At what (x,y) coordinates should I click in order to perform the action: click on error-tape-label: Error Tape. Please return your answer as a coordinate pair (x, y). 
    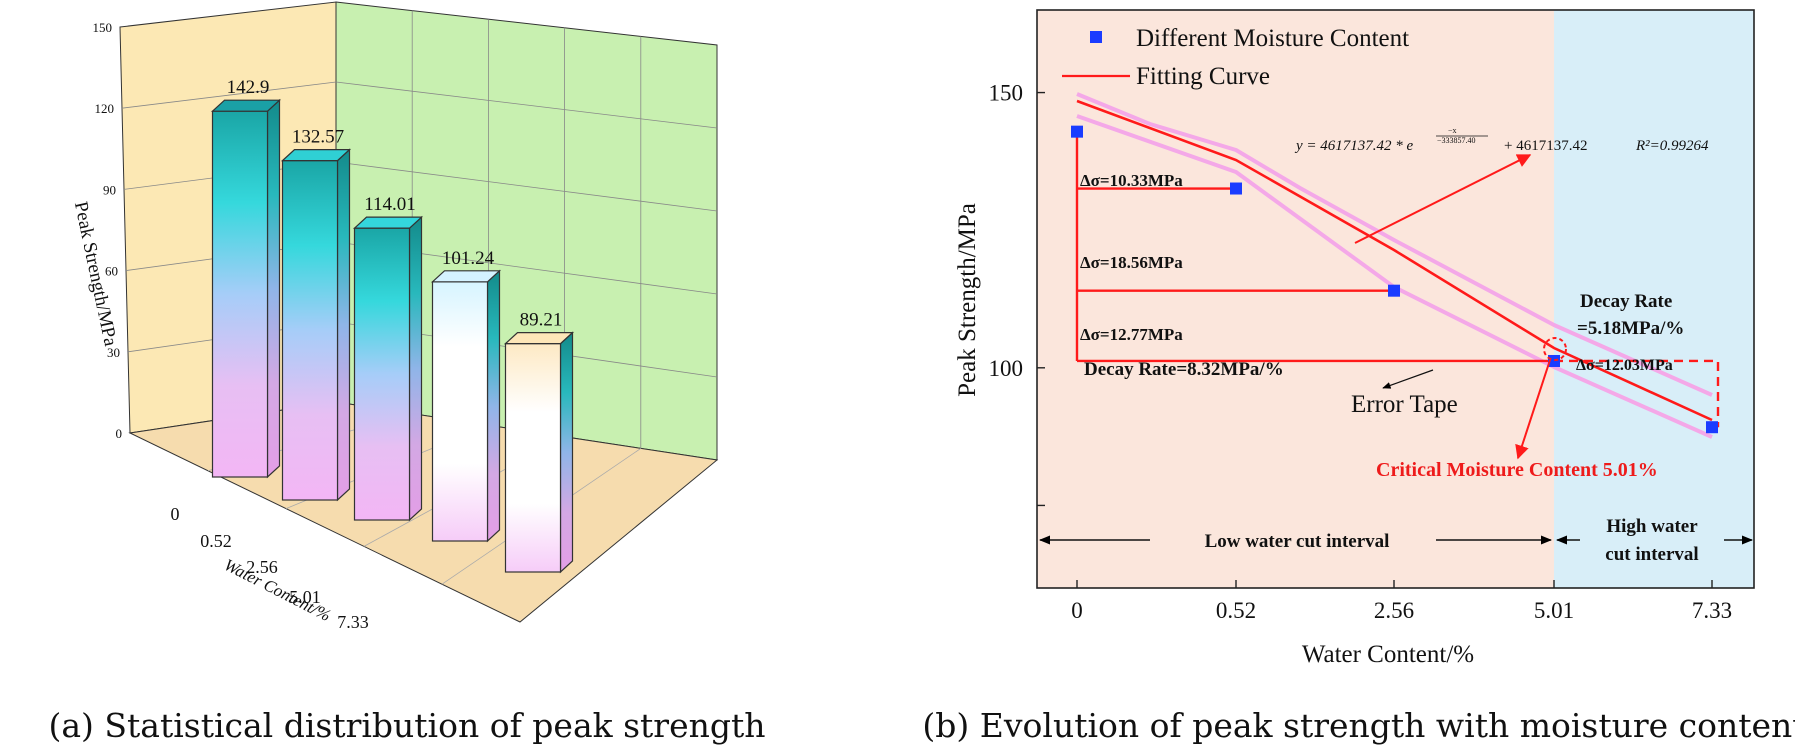
    Looking at the image, I should click on (1404, 404).